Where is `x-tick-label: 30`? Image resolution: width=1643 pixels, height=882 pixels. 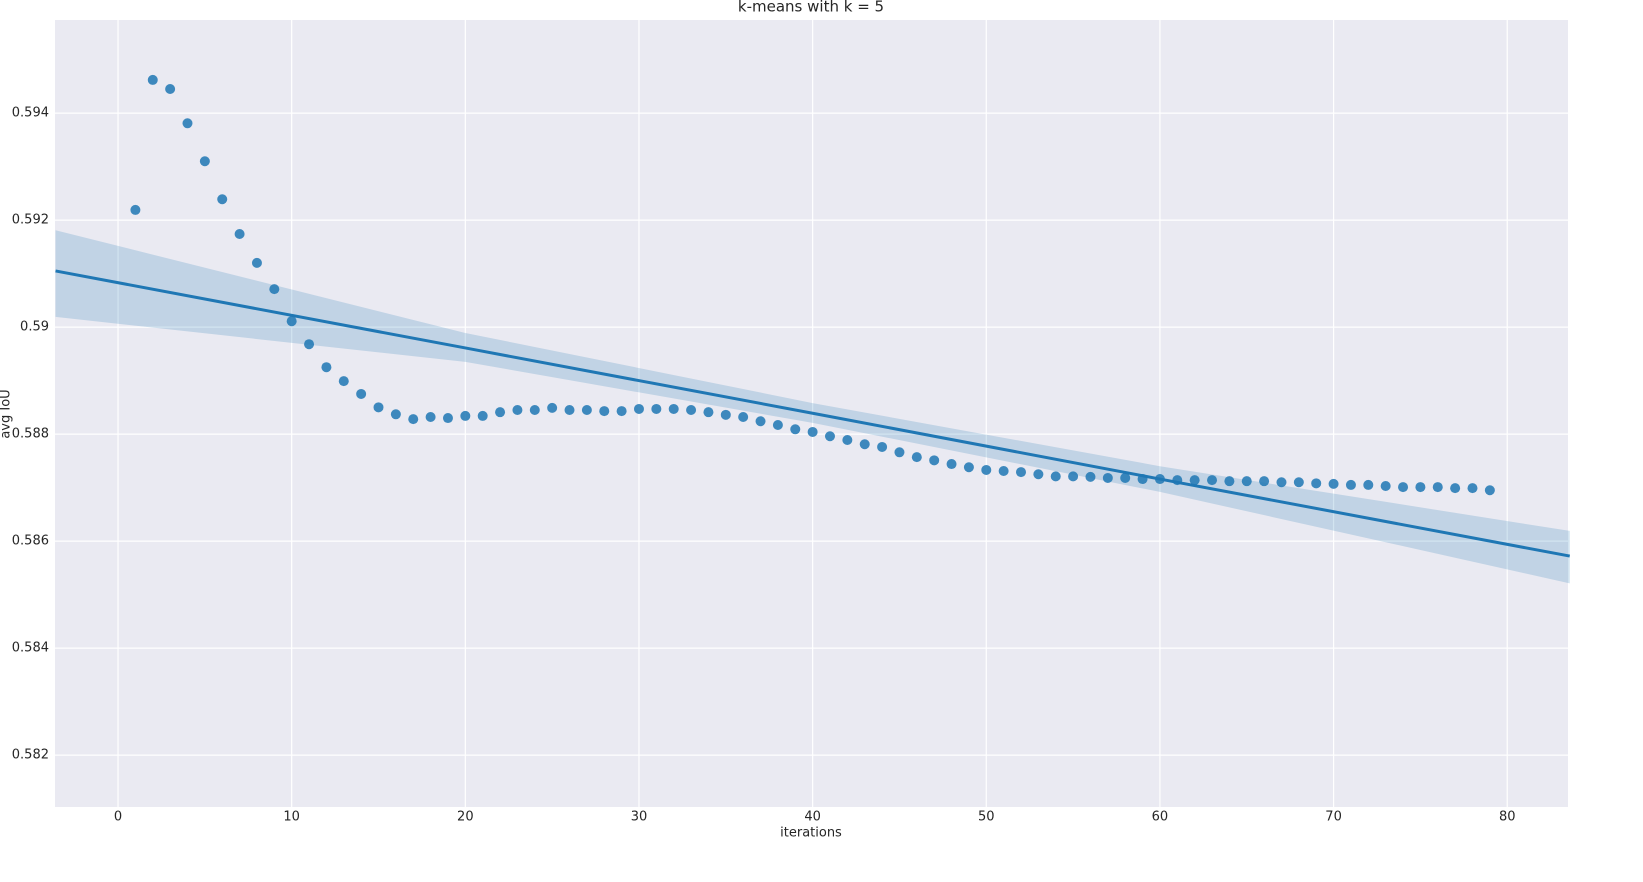
x-tick-label: 30 is located at coordinates (639, 817).